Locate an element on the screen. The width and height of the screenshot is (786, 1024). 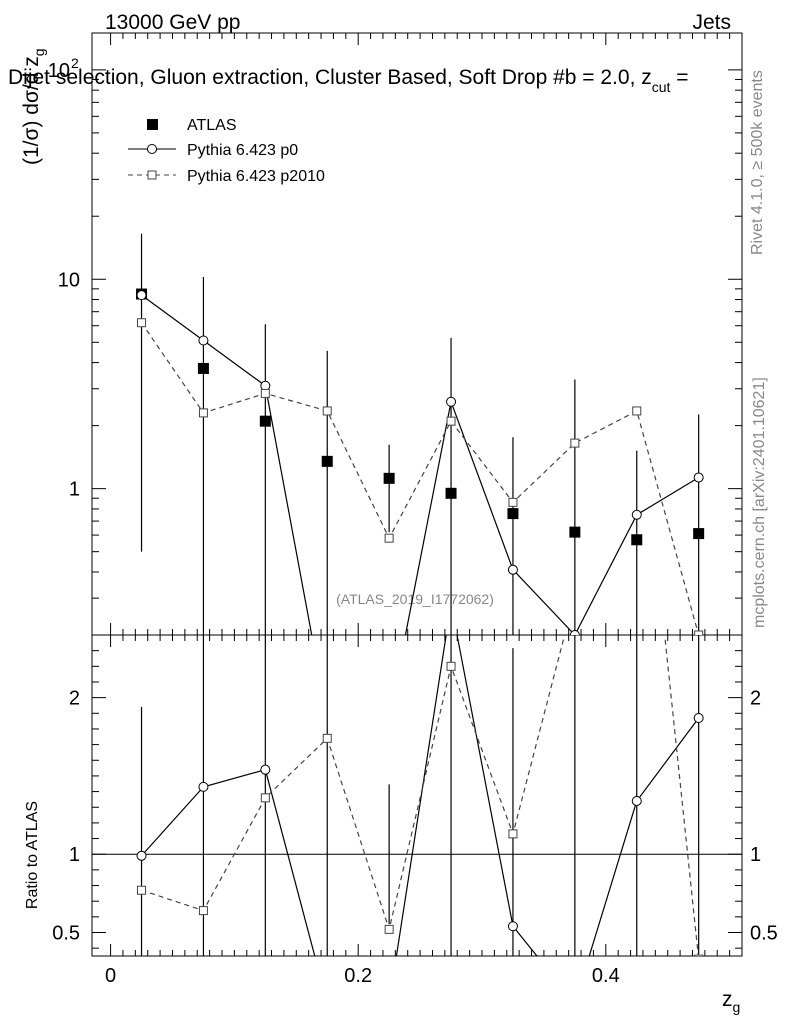
ratio-tick-label: 1 is located at coordinates (74, 855).